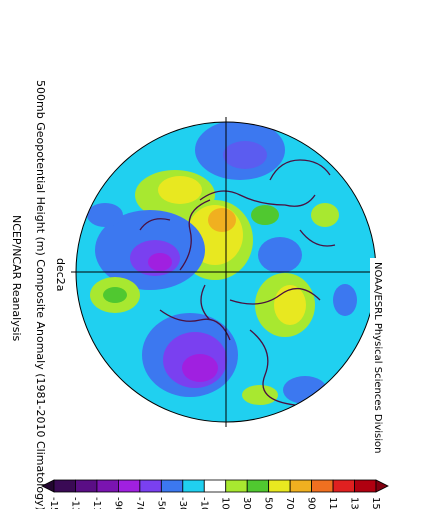 This screenshot has height=509, width=437. Describe the element at coordinates (311, 503) in the screenshot. I see `colorbar-label: 90` at that location.